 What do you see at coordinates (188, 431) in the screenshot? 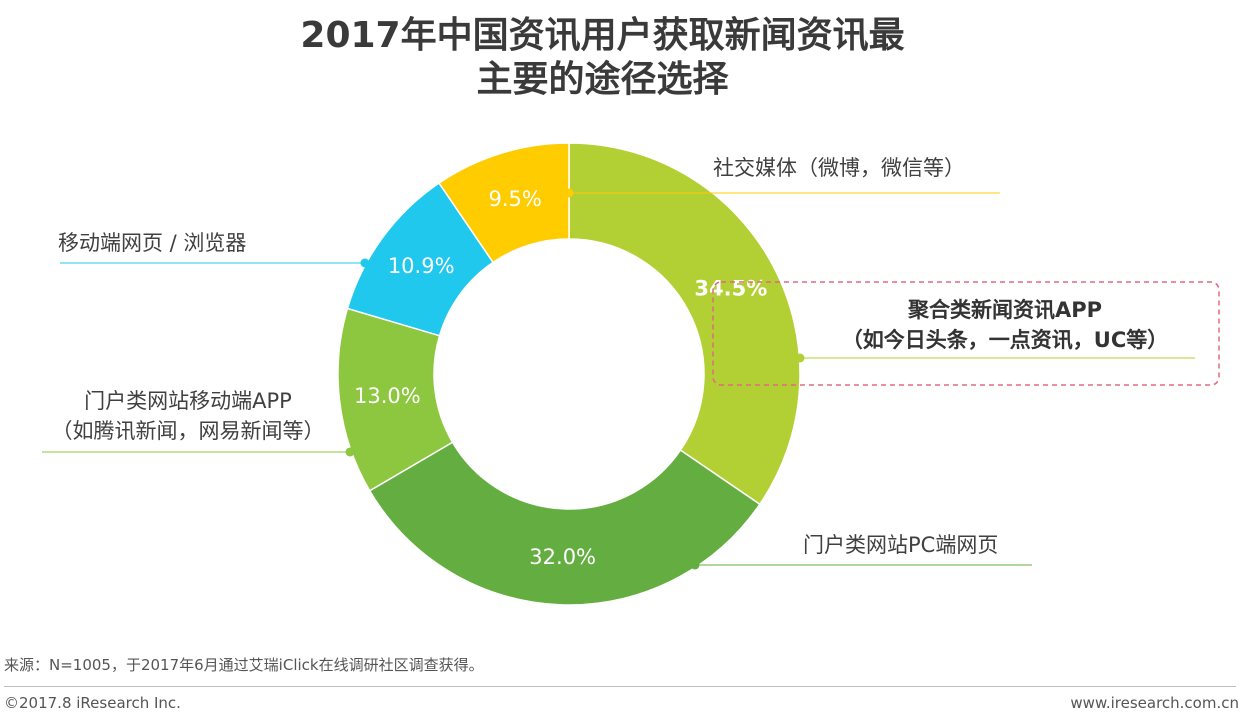
I see `label-portal-app-line2: （如腾讯新闻，网易新闻等）` at bounding box center [188, 431].